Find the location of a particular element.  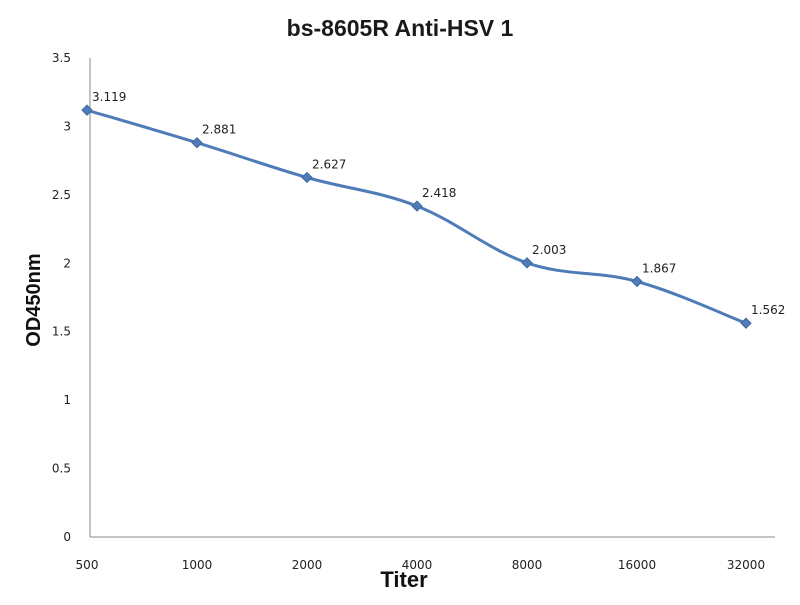

data-label: 1.562 is located at coordinates (768, 310).